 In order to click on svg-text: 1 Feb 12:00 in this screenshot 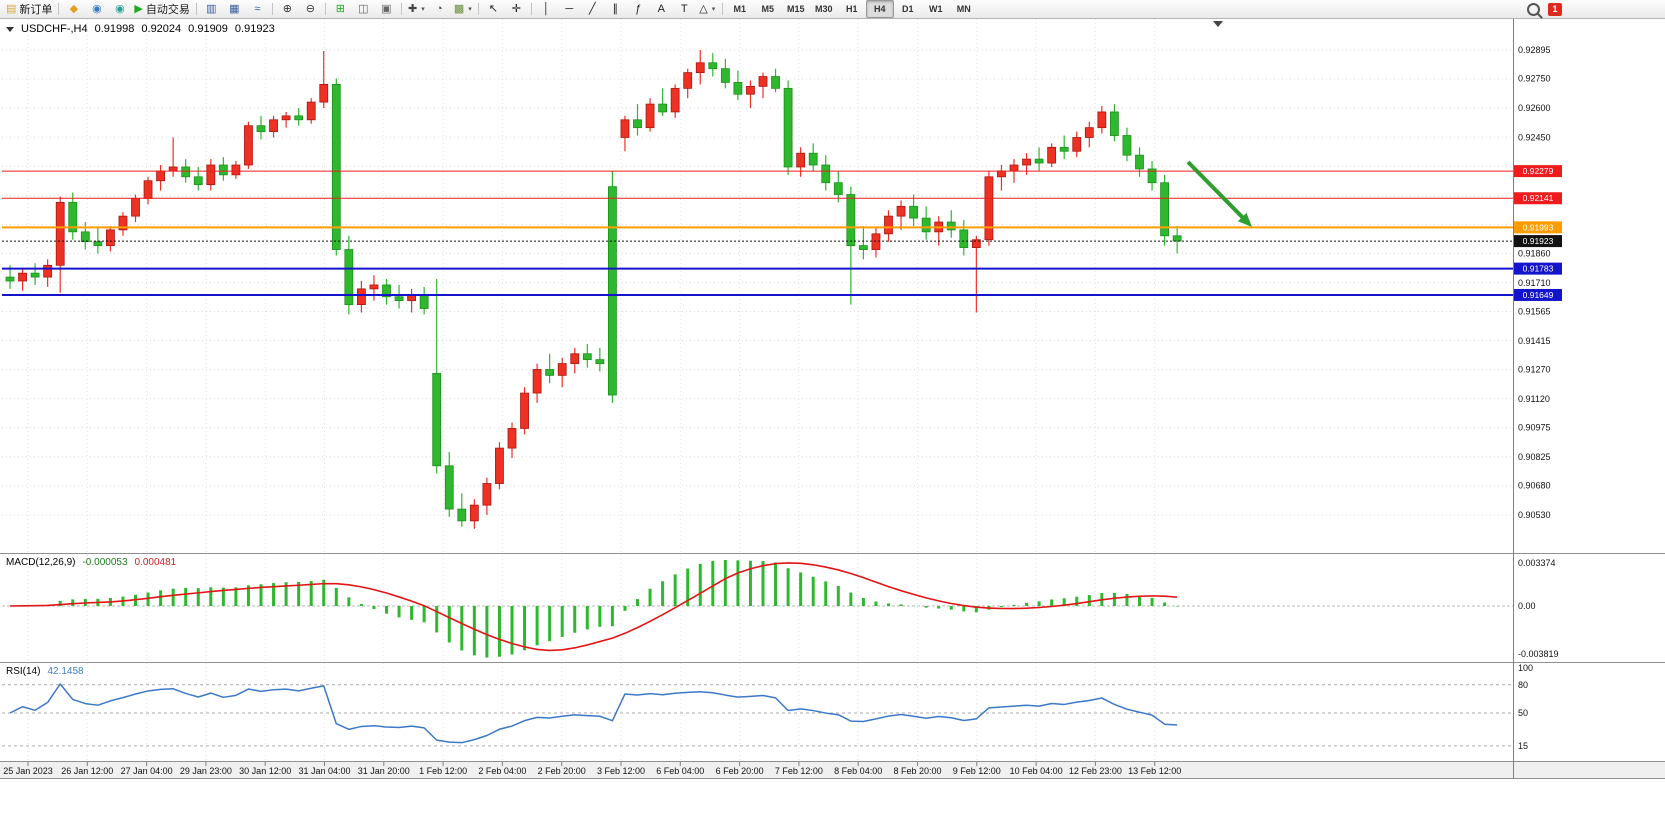, I will do `click(443, 771)`.